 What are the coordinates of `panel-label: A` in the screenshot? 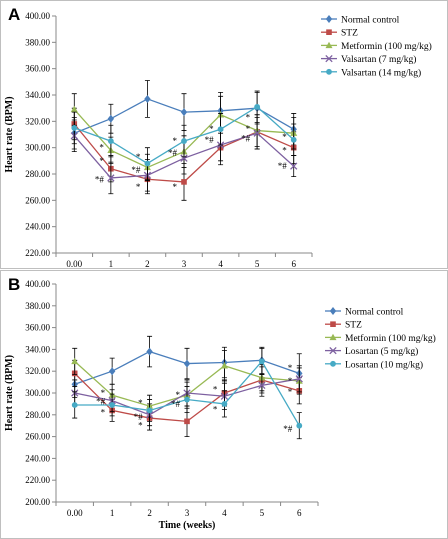 It's located at (14, 14).